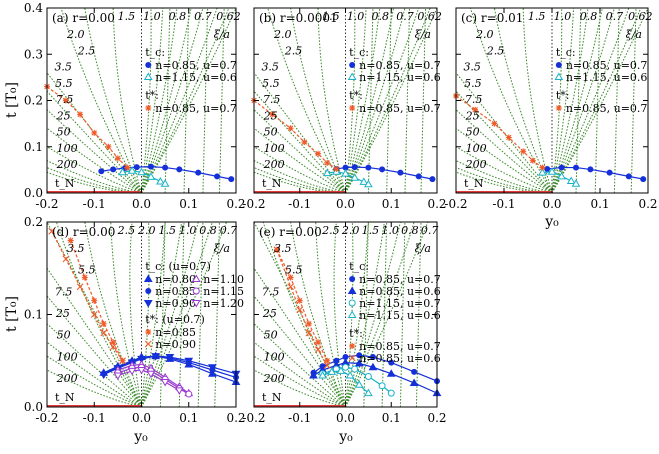 This screenshot has height=454, width=659. What do you see at coordinates (270, 67) in the screenshot?
I see `xi-side-label: 3.5` at bounding box center [270, 67].